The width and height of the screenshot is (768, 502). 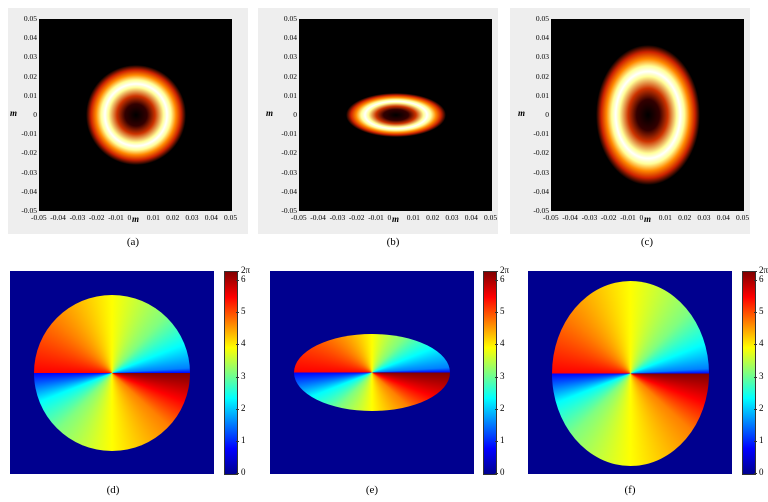 What do you see at coordinates (490, 373) in the screenshot?
I see `colorbar-e` at bounding box center [490, 373].